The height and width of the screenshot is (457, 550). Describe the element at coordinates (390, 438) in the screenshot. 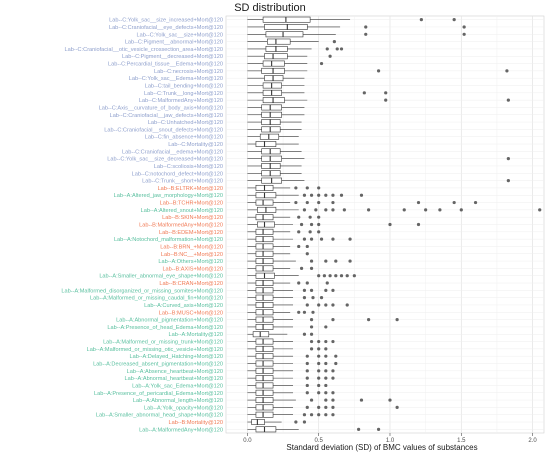

I see `x-ticks: 0.0 0.5 1.0 1.5 2.0` at that location.